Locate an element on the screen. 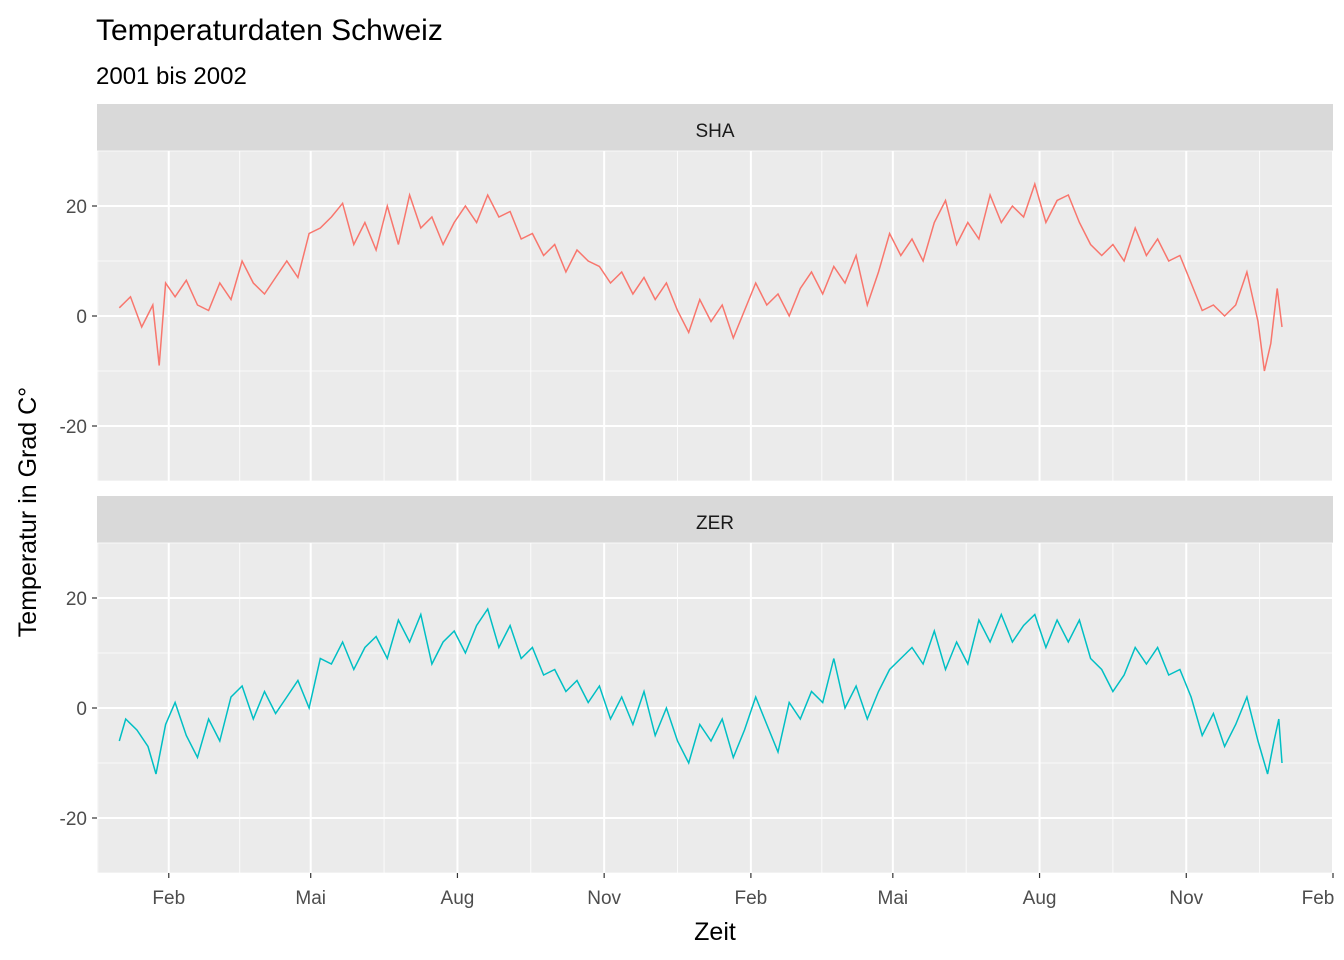 This screenshot has height=960, width=1344. facet-strip-zer is located at coordinates (715, 519).